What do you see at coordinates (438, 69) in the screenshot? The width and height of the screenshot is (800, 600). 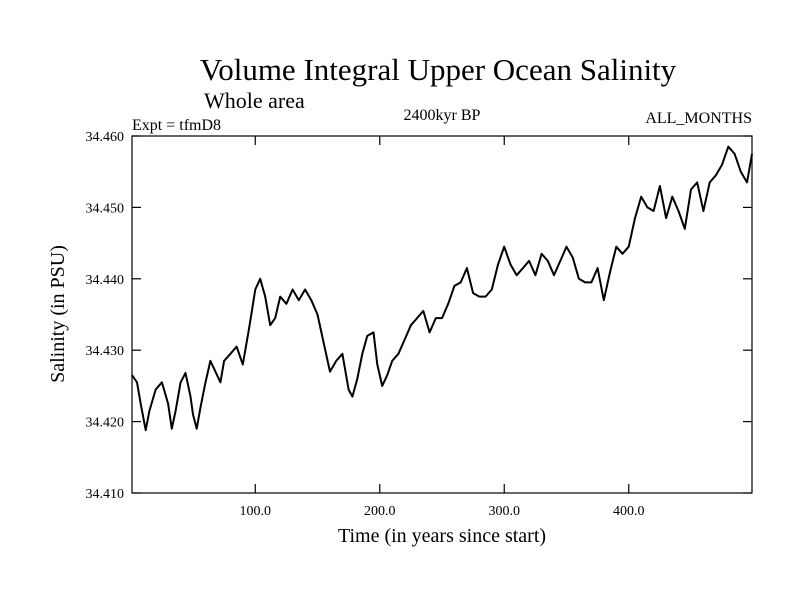 I see `chart-title: Volume Integral Upper Ocean Salinity` at bounding box center [438, 69].